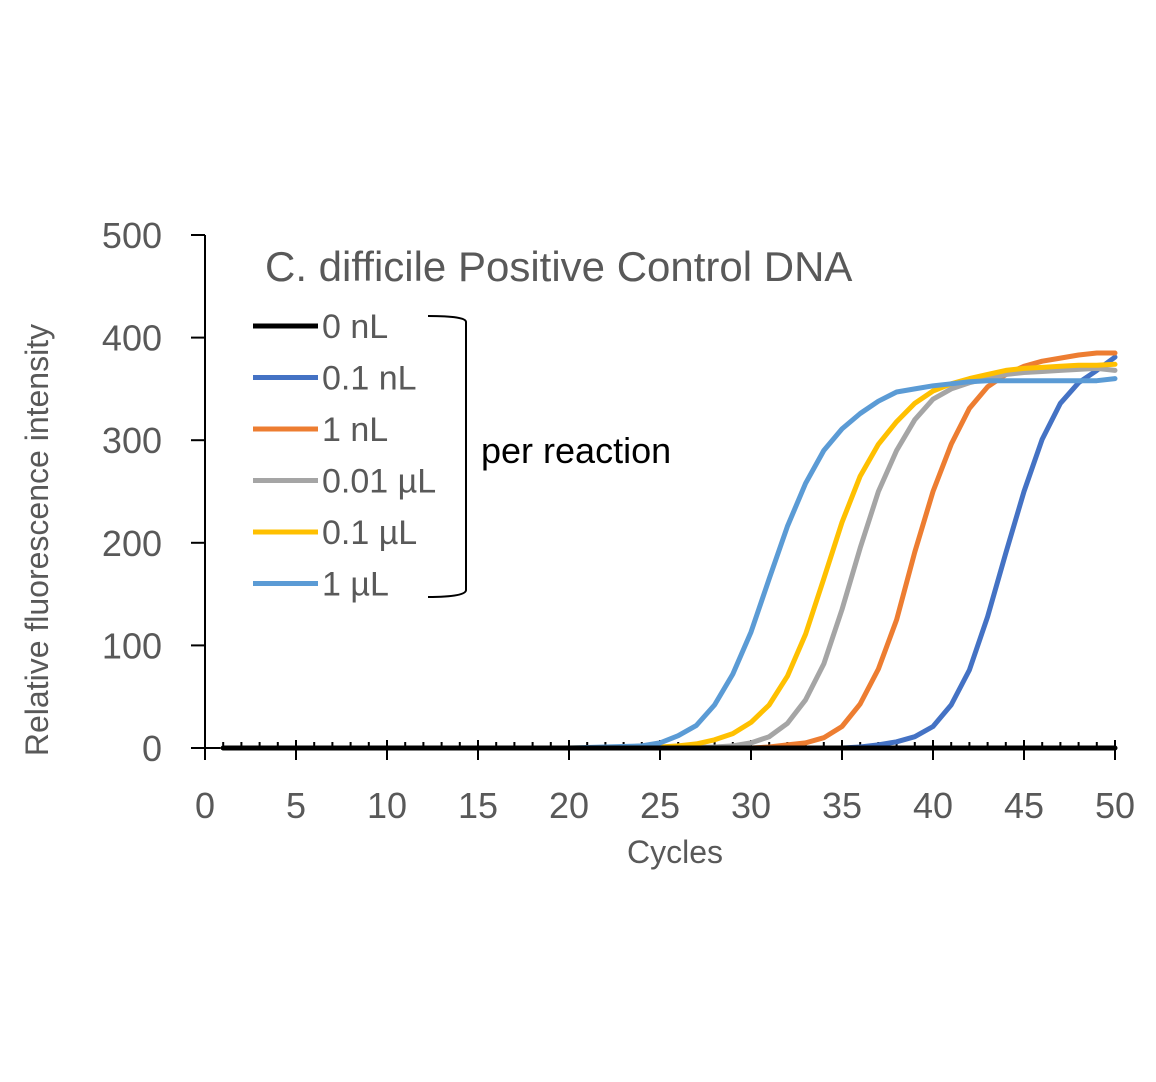 This screenshot has height=1082, width=1156. Describe the element at coordinates (933, 805) in the screenshot. I see `x-tick-label-40: 40` at that location.